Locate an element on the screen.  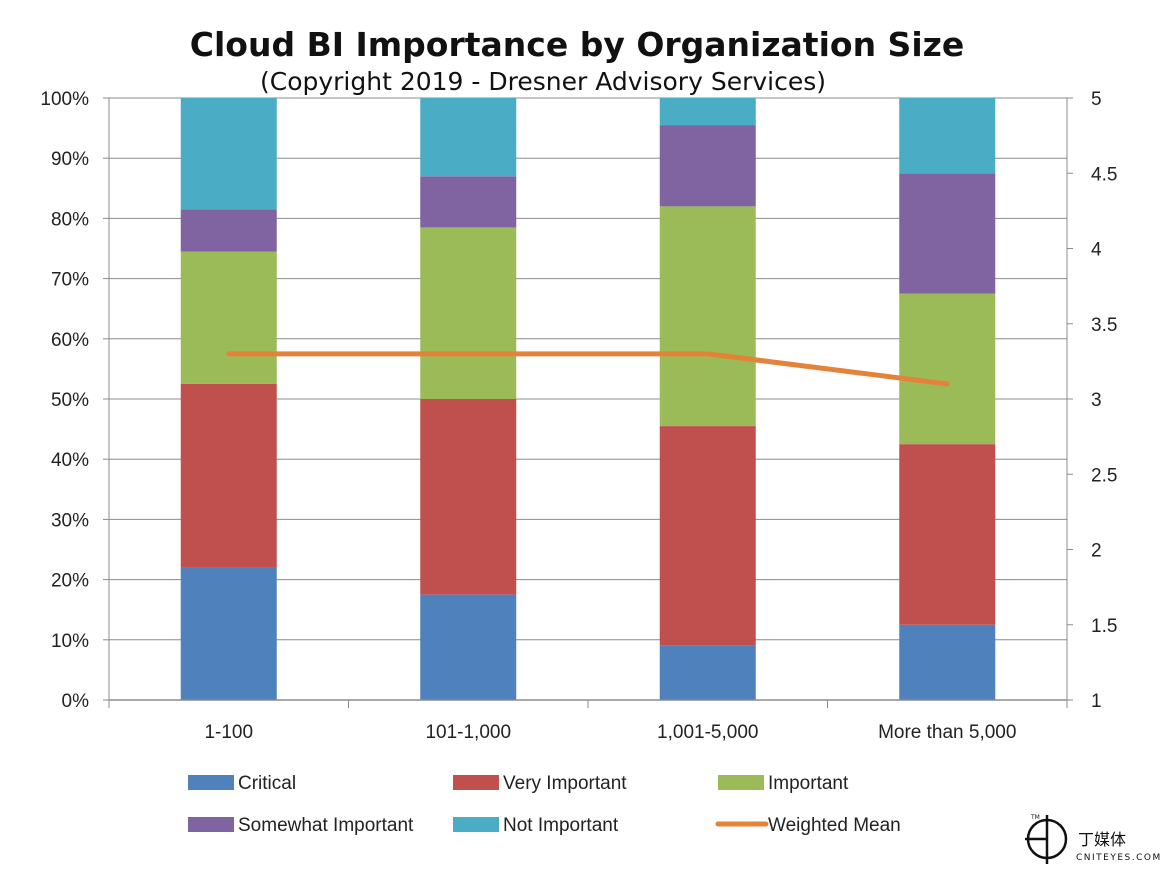
watermark-tm: TM is located at coordinates (1035, 817).